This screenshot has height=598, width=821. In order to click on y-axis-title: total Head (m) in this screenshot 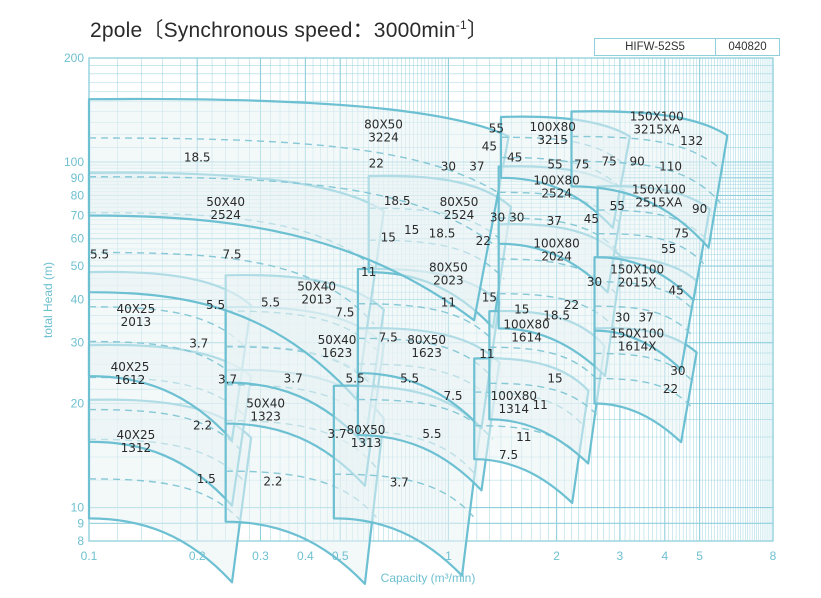, I will do `click(48, 300)`.